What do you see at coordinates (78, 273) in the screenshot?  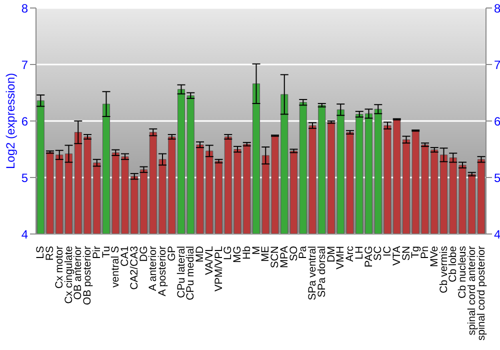 I see `x-tick-label: OB anterior` at bounding box center [78, 273].